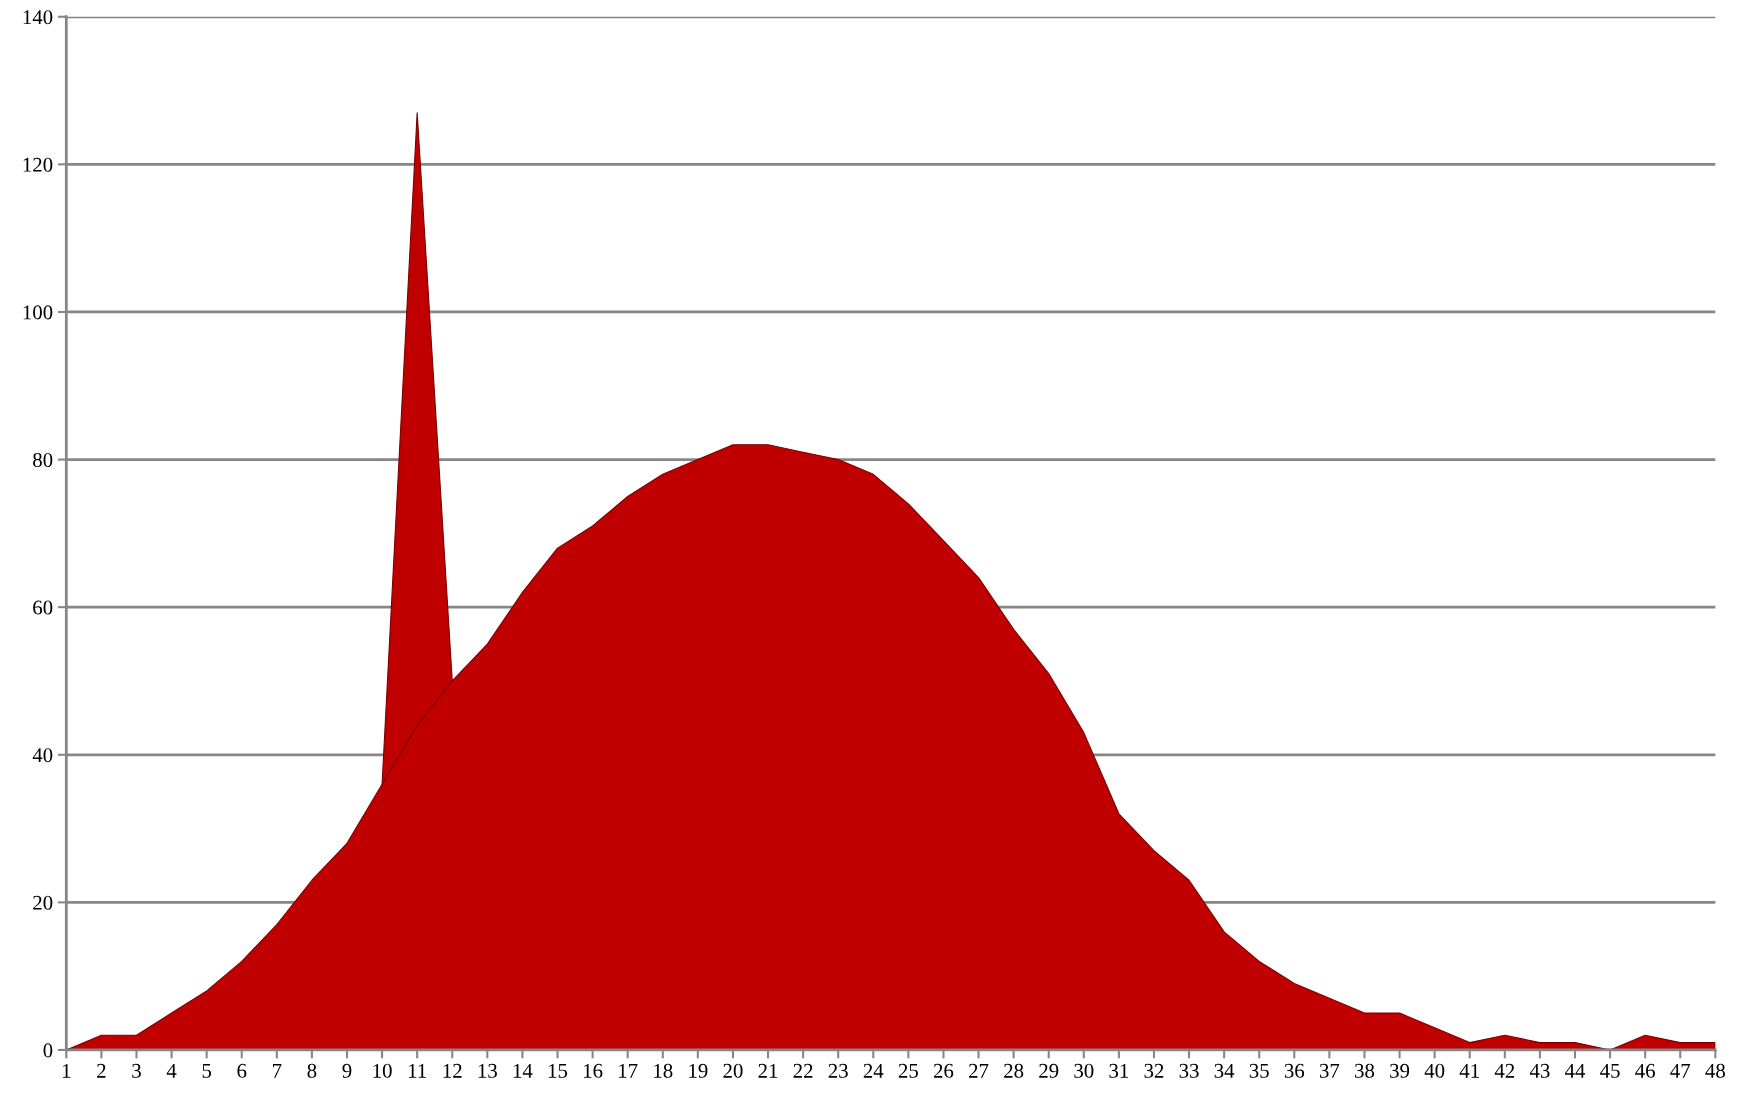 The image size is (1745, 1117). I want to click on x-tick-label: 37, so click(1329, 1070).